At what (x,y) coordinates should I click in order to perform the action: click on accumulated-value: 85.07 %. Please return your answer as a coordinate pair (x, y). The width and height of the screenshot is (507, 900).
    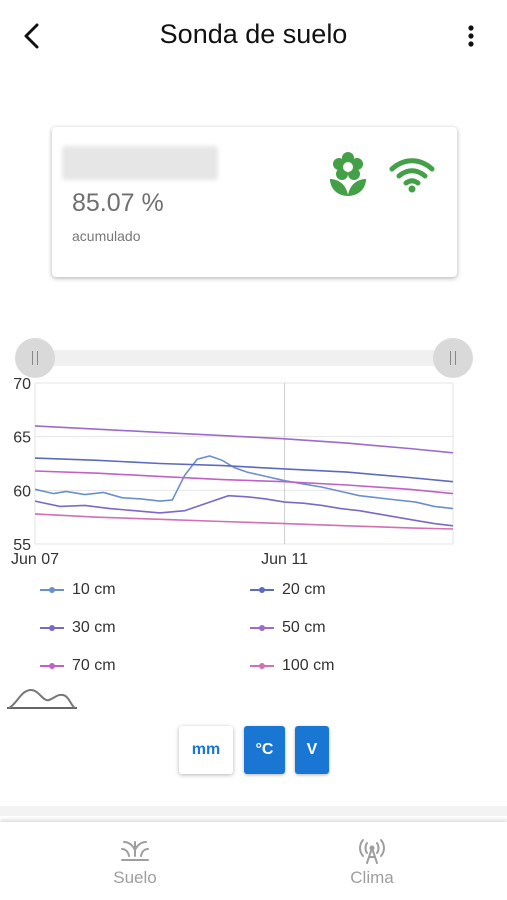
    Looking at the image, I should click on (118, 203).